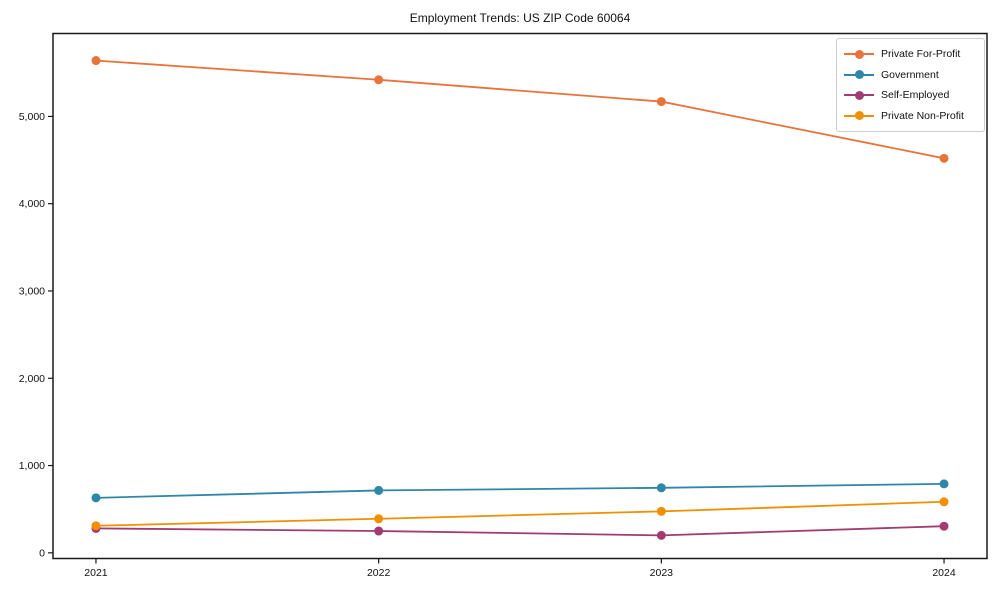 This screenshot has height=600, width=1000. Describe the element at coordinates (32, 291) in the screenshot. I see `y-axis-tick-label: 3,000` at that location.